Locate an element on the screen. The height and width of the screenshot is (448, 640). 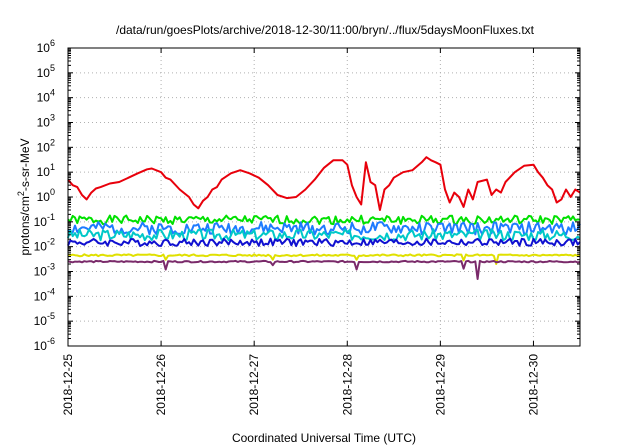
x-tick-label: 2018-12-29 is located at coordinates (440, 385).